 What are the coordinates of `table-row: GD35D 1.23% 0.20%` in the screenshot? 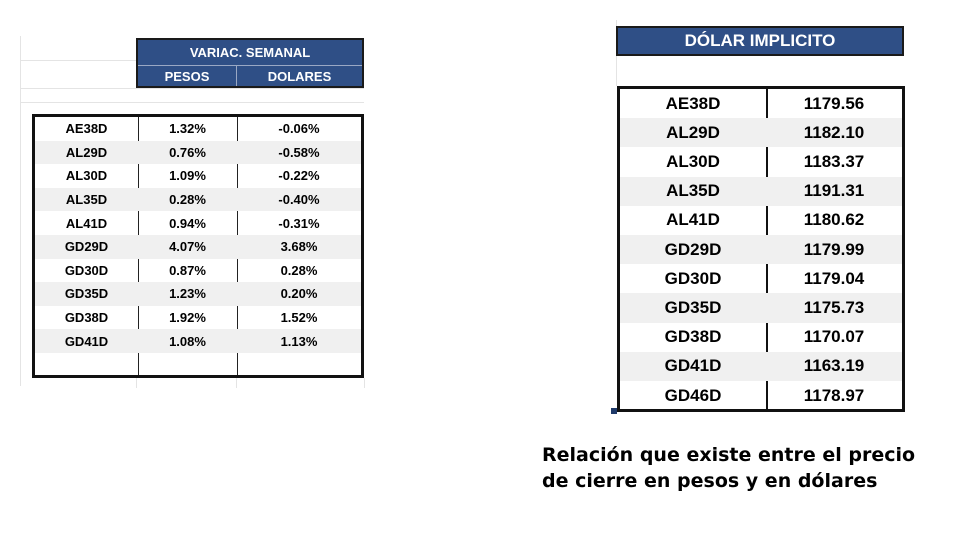 It's located at (198, 294).